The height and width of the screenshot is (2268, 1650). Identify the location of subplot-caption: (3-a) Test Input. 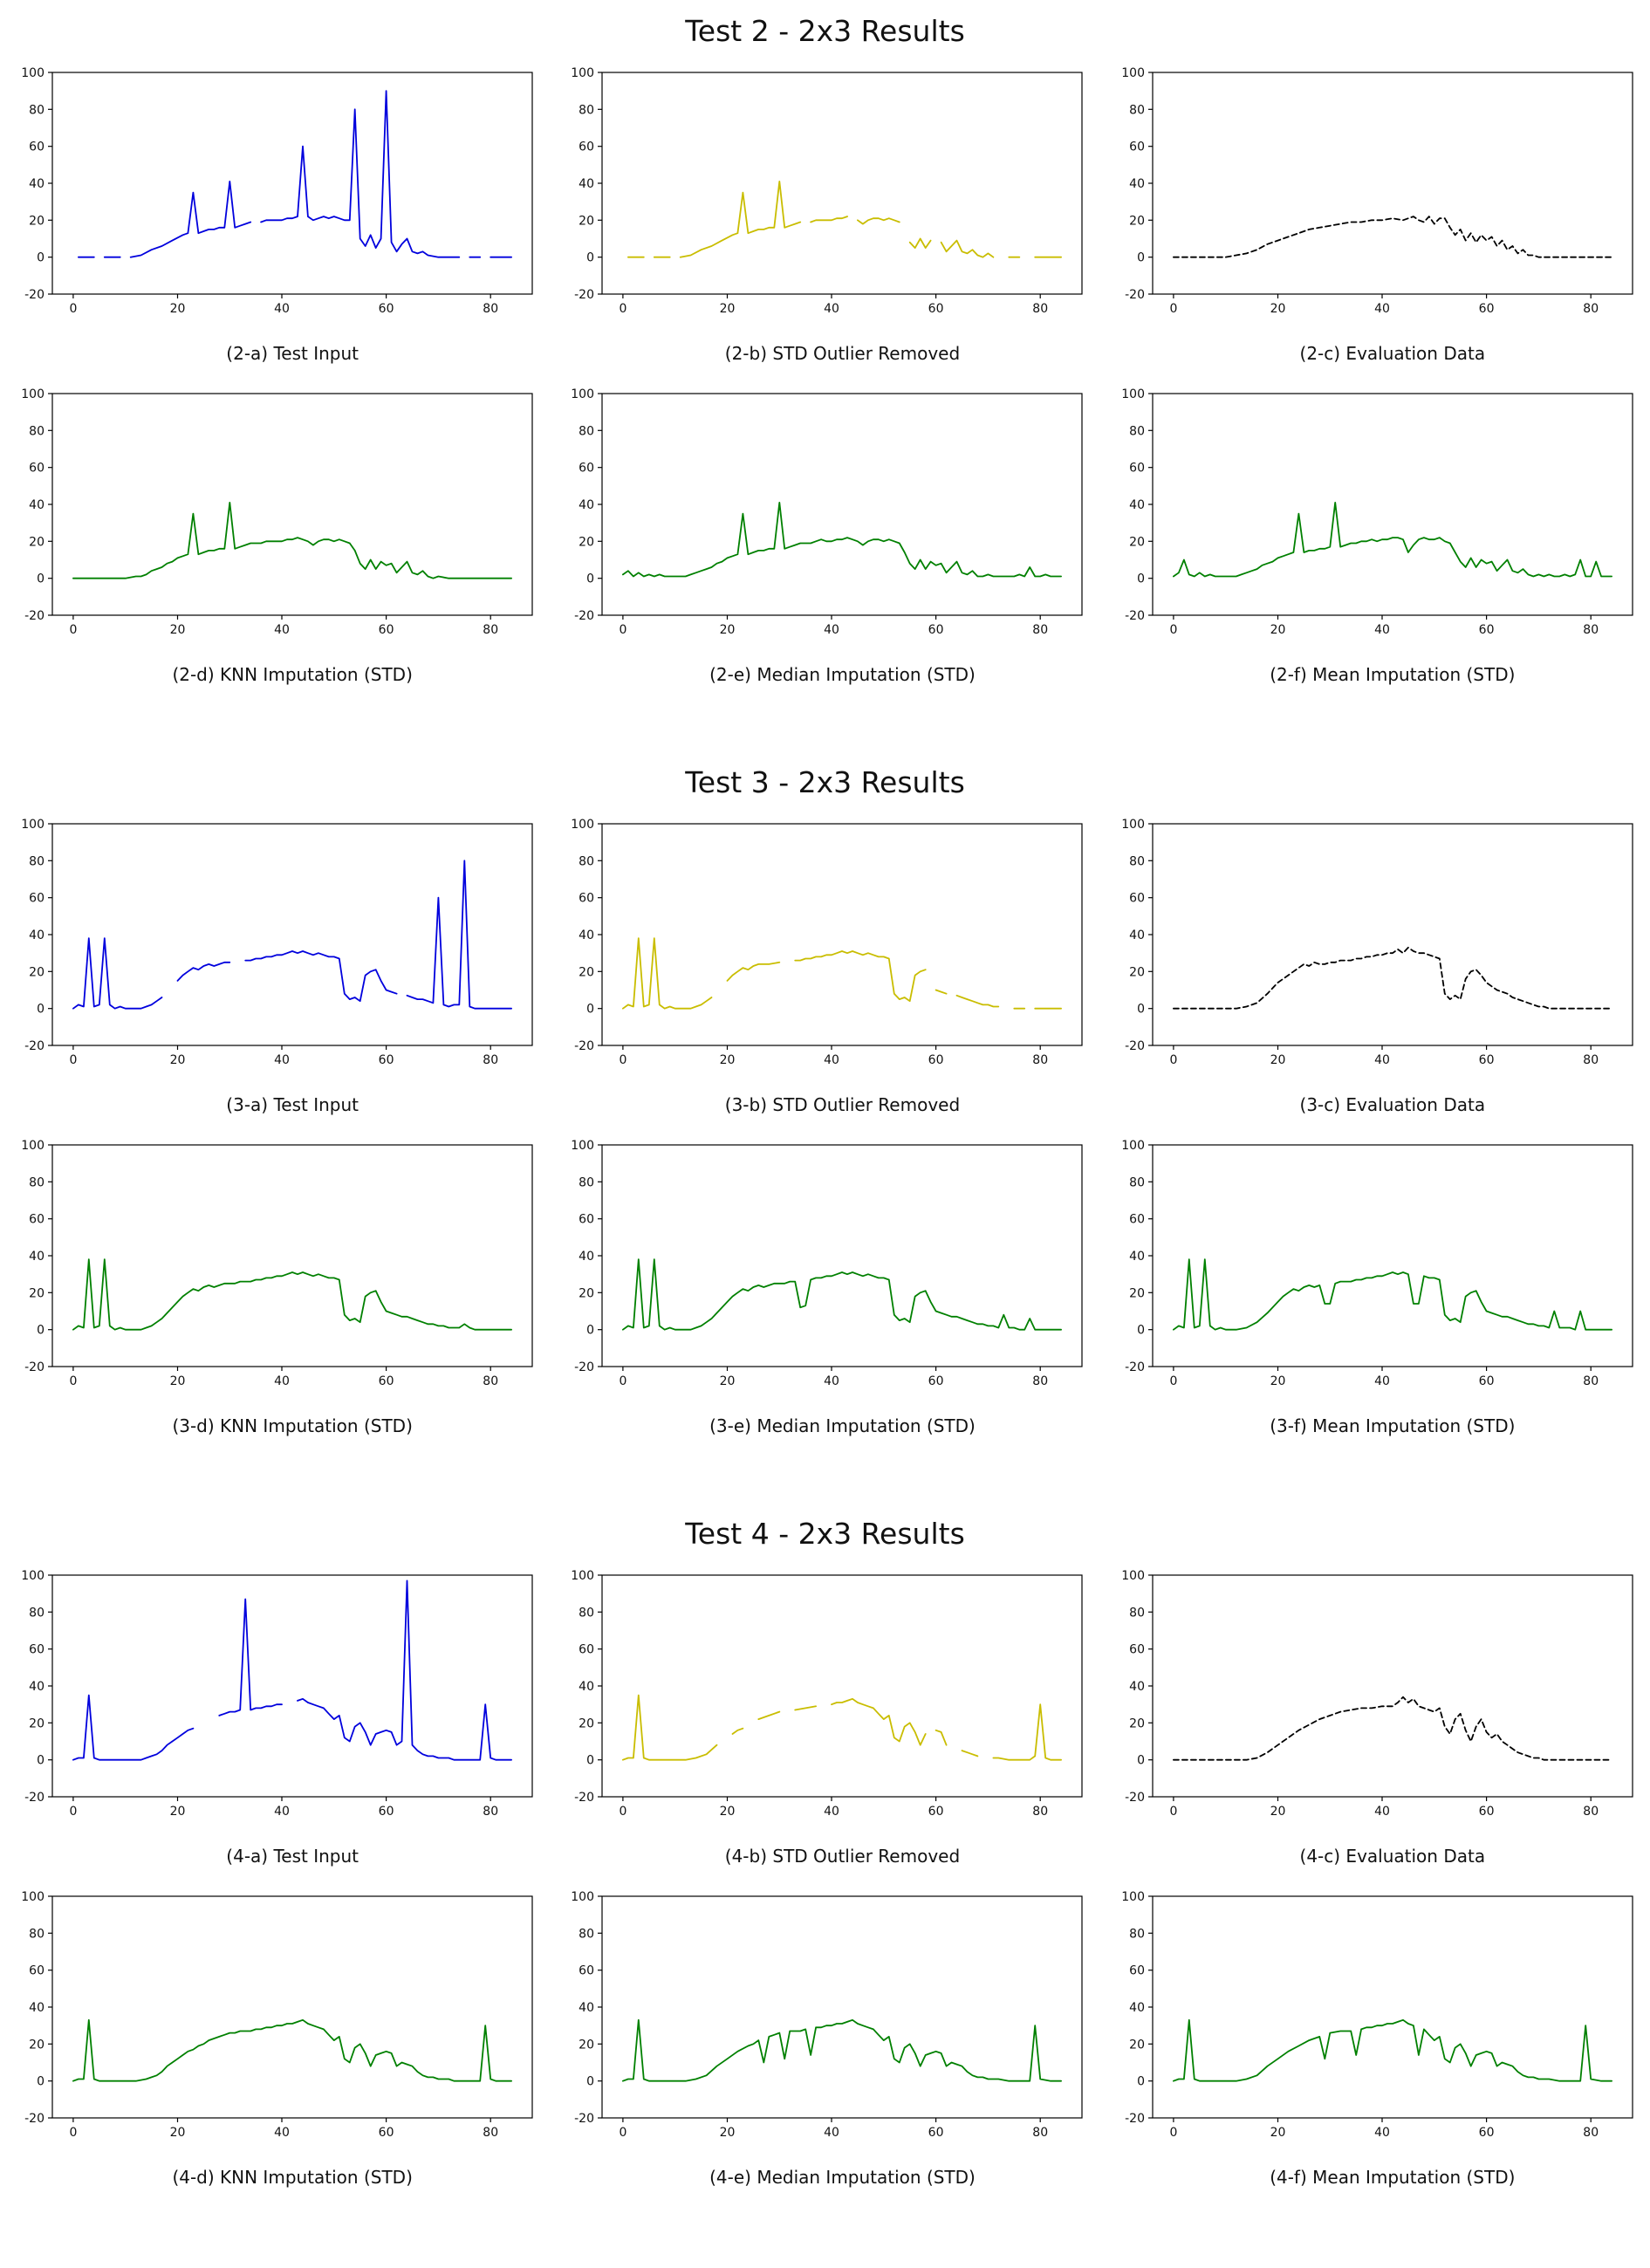
(292, 1104).